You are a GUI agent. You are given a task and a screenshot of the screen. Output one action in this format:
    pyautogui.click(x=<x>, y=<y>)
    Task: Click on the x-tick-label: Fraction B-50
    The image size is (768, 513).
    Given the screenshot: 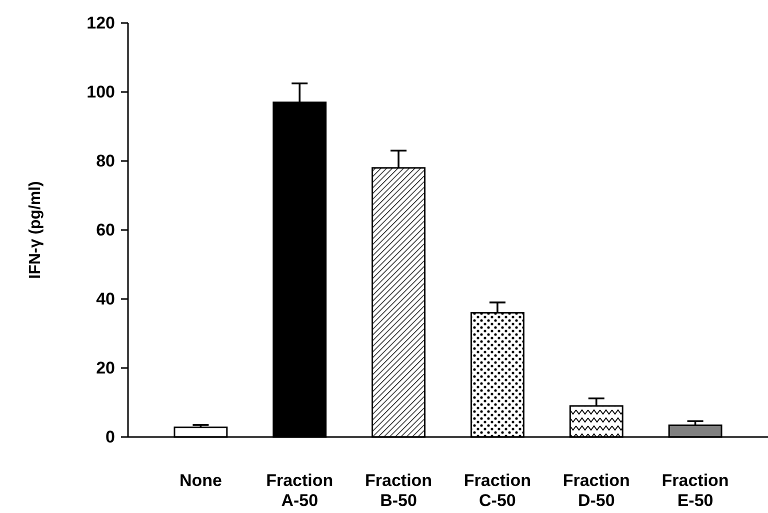 What is the action you would take?
    pyautogui.click(x=398, y=490)
    